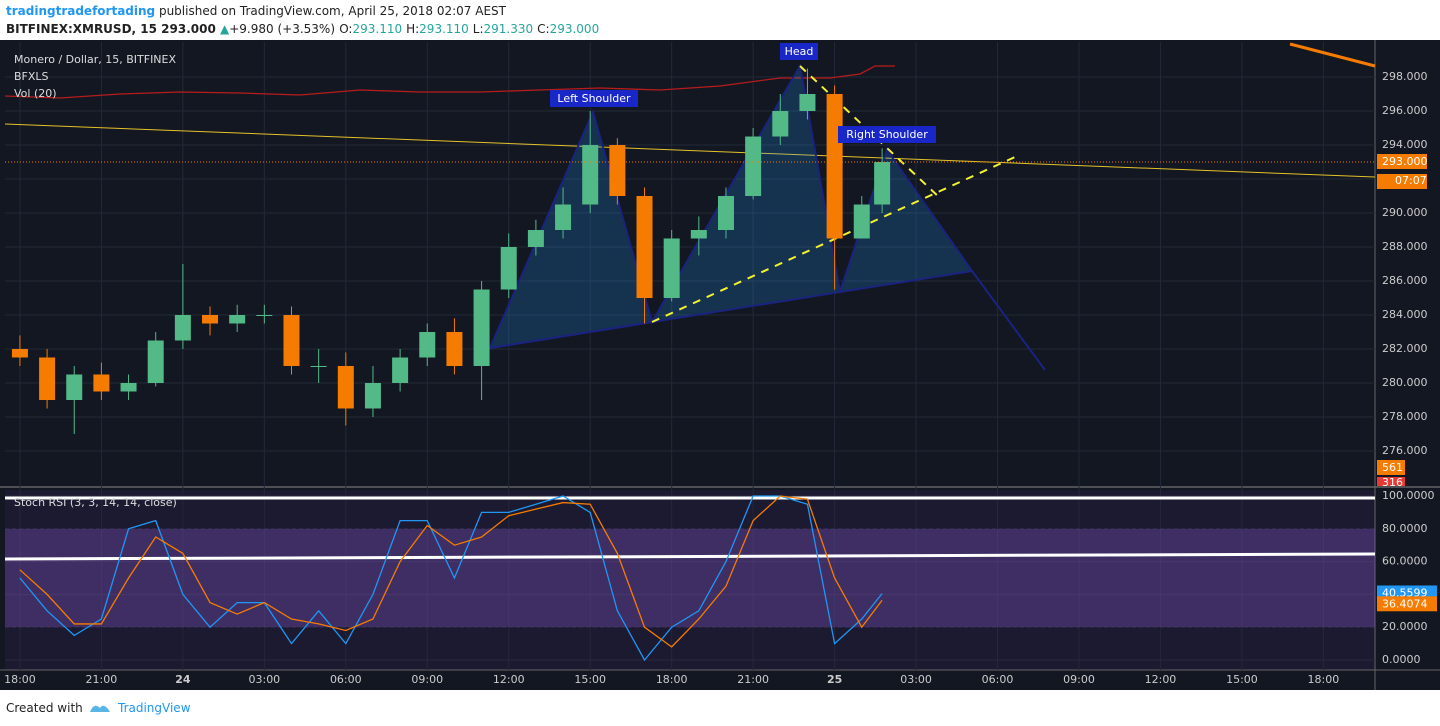 Image resolution: width=1440 pixels, height=726 pixels. I want to click on annotation: Head, so click(799, 51).